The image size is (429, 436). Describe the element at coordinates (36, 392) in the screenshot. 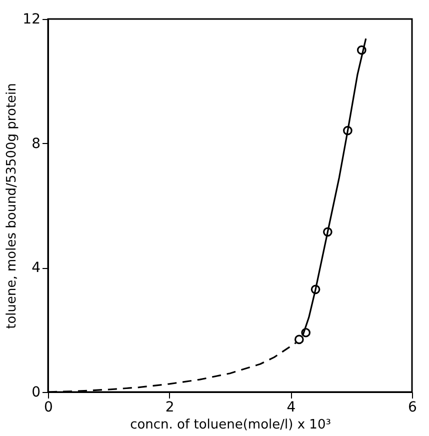

I see `y-tick-label: 0` at that location.